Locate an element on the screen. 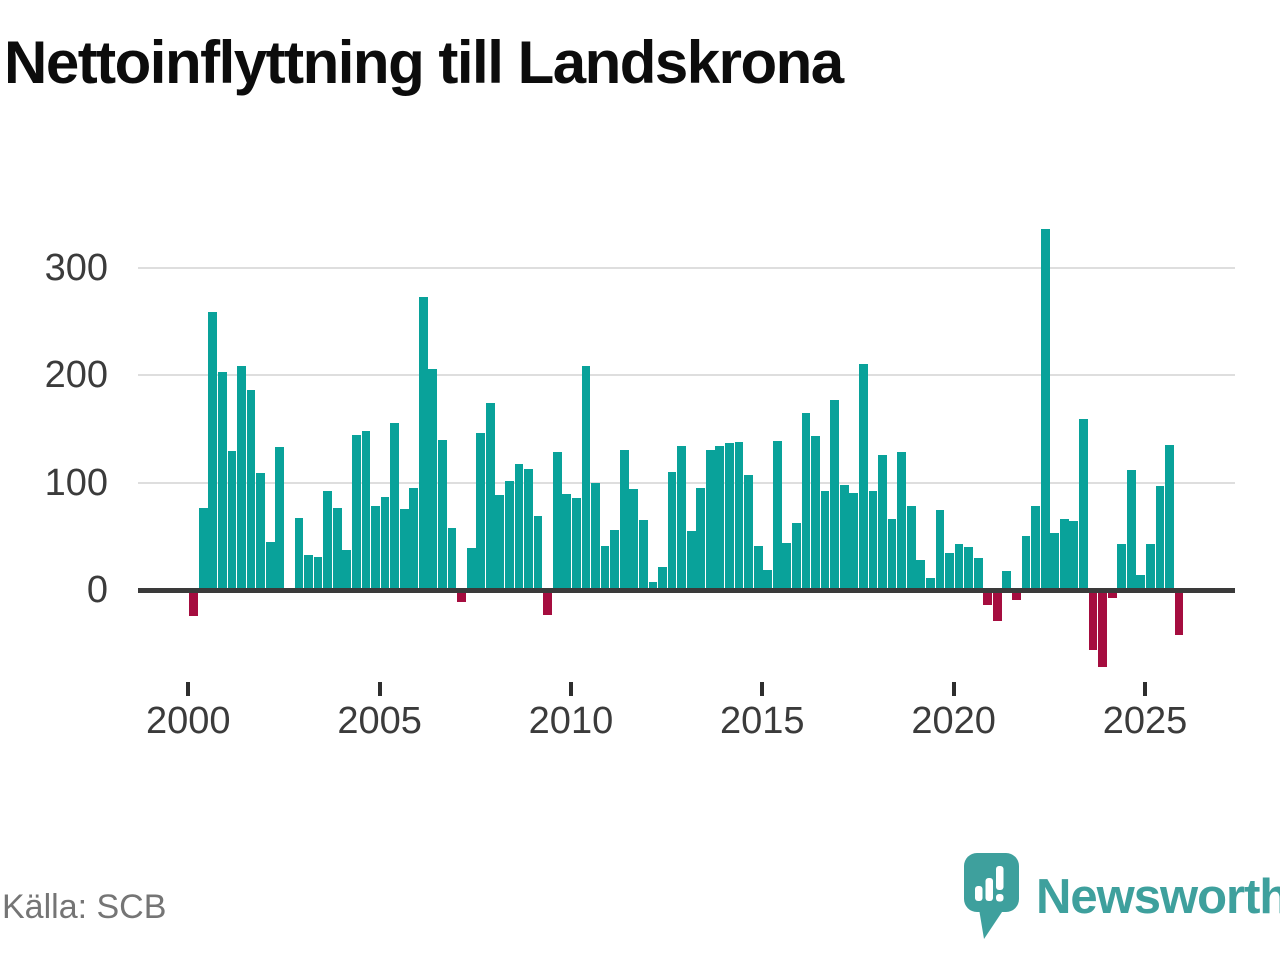 Image resolution: width=1280 pixels, height=960 pixels. bar-2015Q3 is located at coordinates (787, 566).